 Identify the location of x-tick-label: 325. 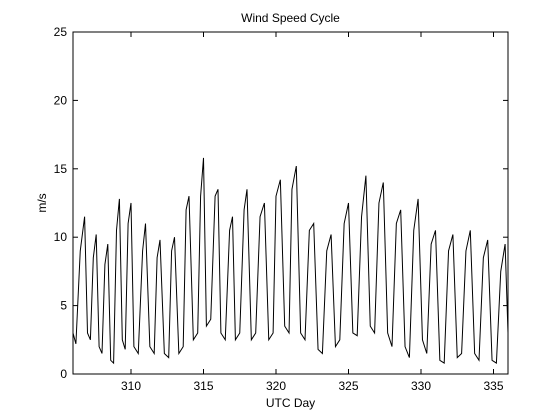
(348, 386).